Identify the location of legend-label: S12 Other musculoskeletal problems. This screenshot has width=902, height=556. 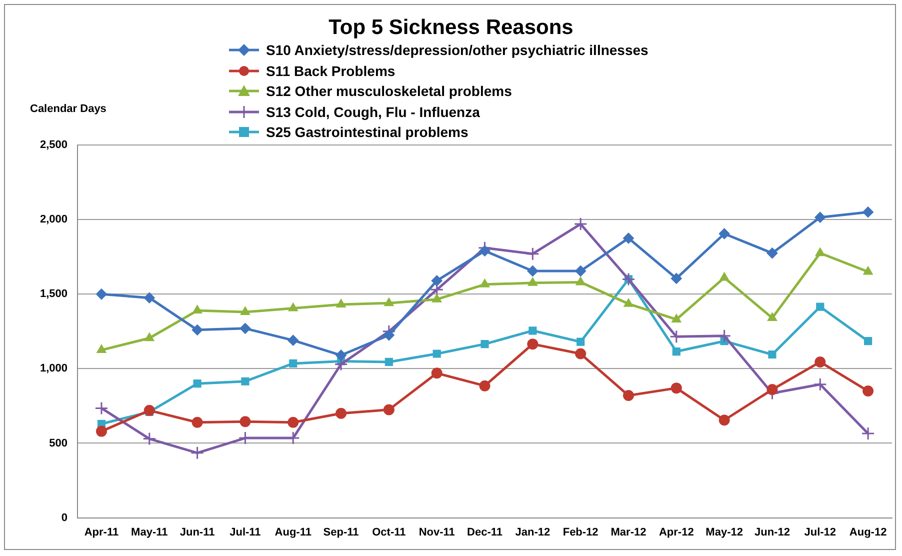
(389, 91).